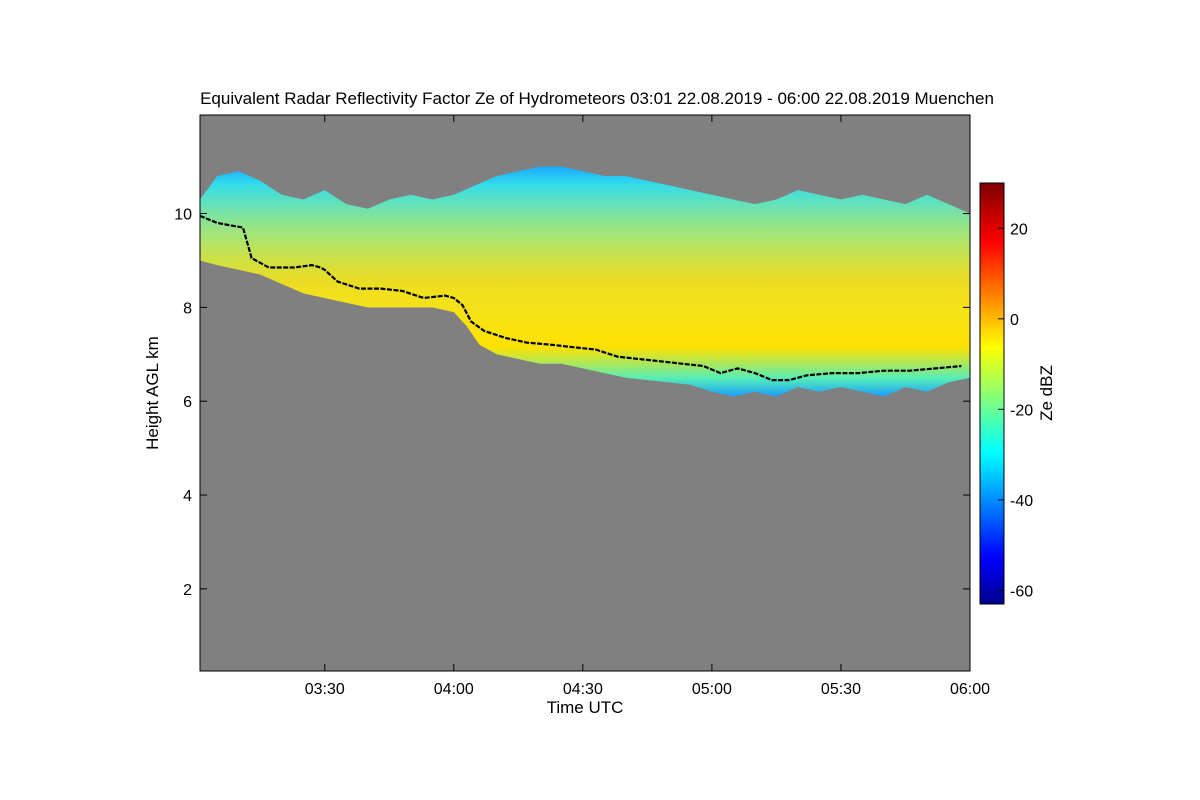 This screenshot has height=800, width=1200. What do you see at coordinates (841, 689) in the screenshot?
I see `x-tick-label: 05:30` at bounding box center [841, 689].